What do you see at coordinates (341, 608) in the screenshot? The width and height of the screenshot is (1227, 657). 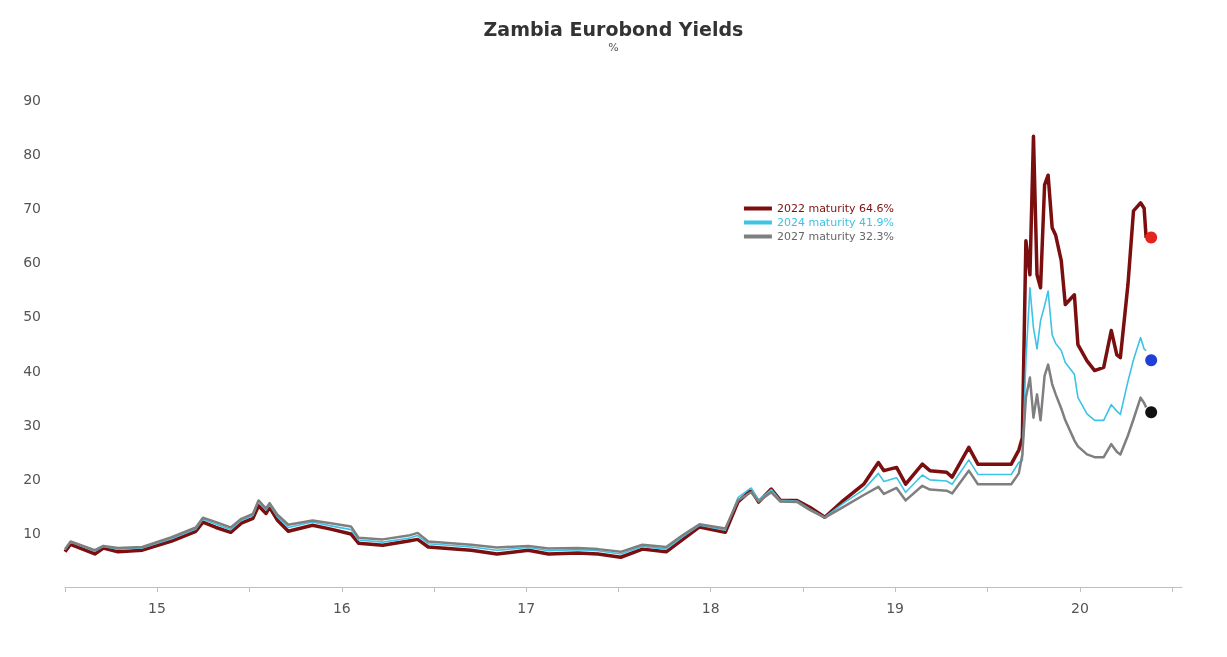 I see `x-tick-label: 16` at bounding box center [341, 608].